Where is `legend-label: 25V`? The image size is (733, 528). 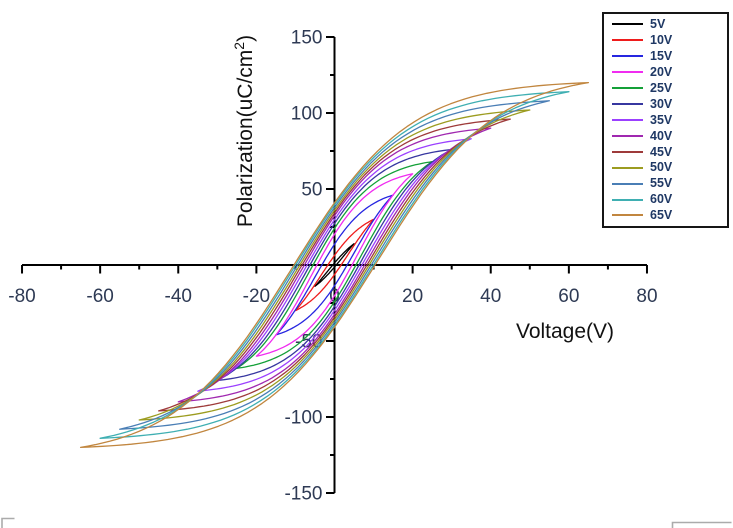
legend-label: 25V is located at coordinates (661, 87).